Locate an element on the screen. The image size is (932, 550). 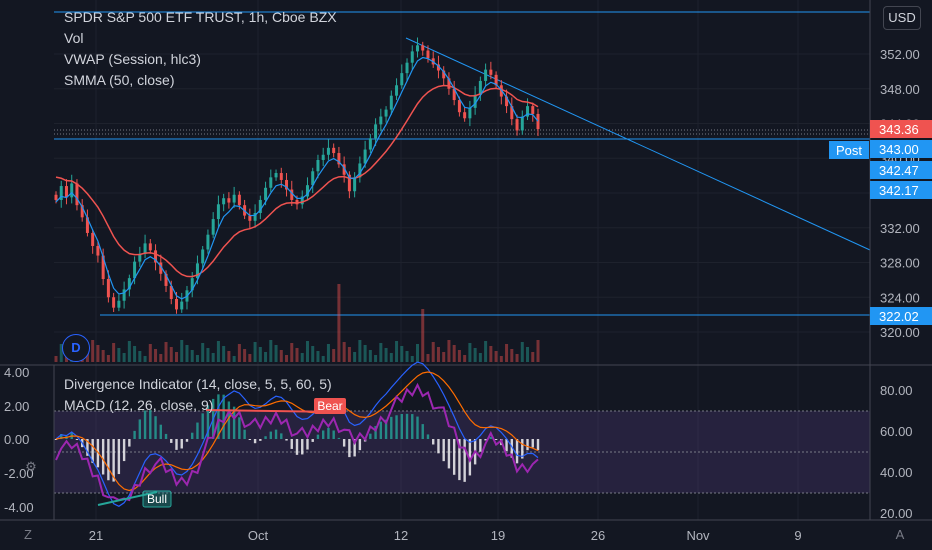
price-tick-label: 348.00 is located at coordinates (900, 89).